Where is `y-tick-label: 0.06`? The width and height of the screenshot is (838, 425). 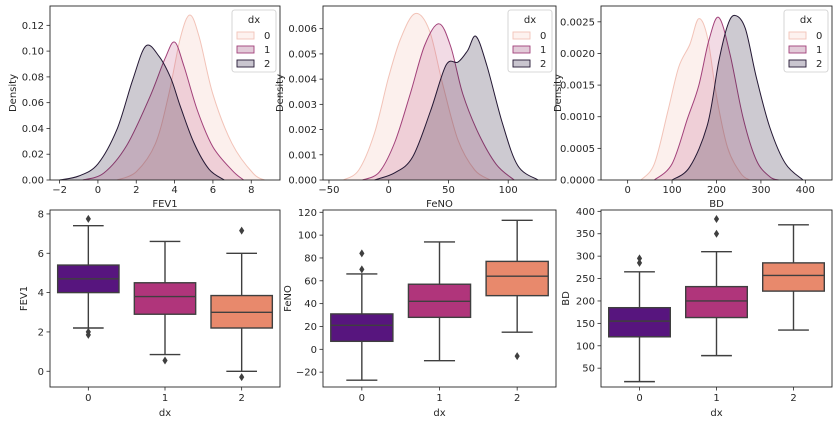 y-tick-label: 0.06 is located at coordinates (33, 103).